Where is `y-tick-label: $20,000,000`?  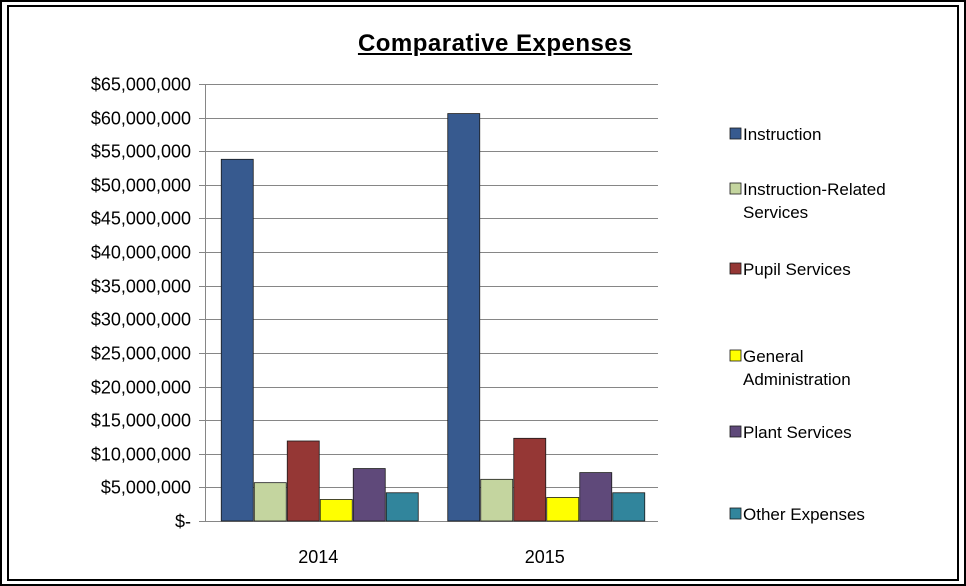 y-tick-label: $20,000,000 is located at coordinates (141, 388).